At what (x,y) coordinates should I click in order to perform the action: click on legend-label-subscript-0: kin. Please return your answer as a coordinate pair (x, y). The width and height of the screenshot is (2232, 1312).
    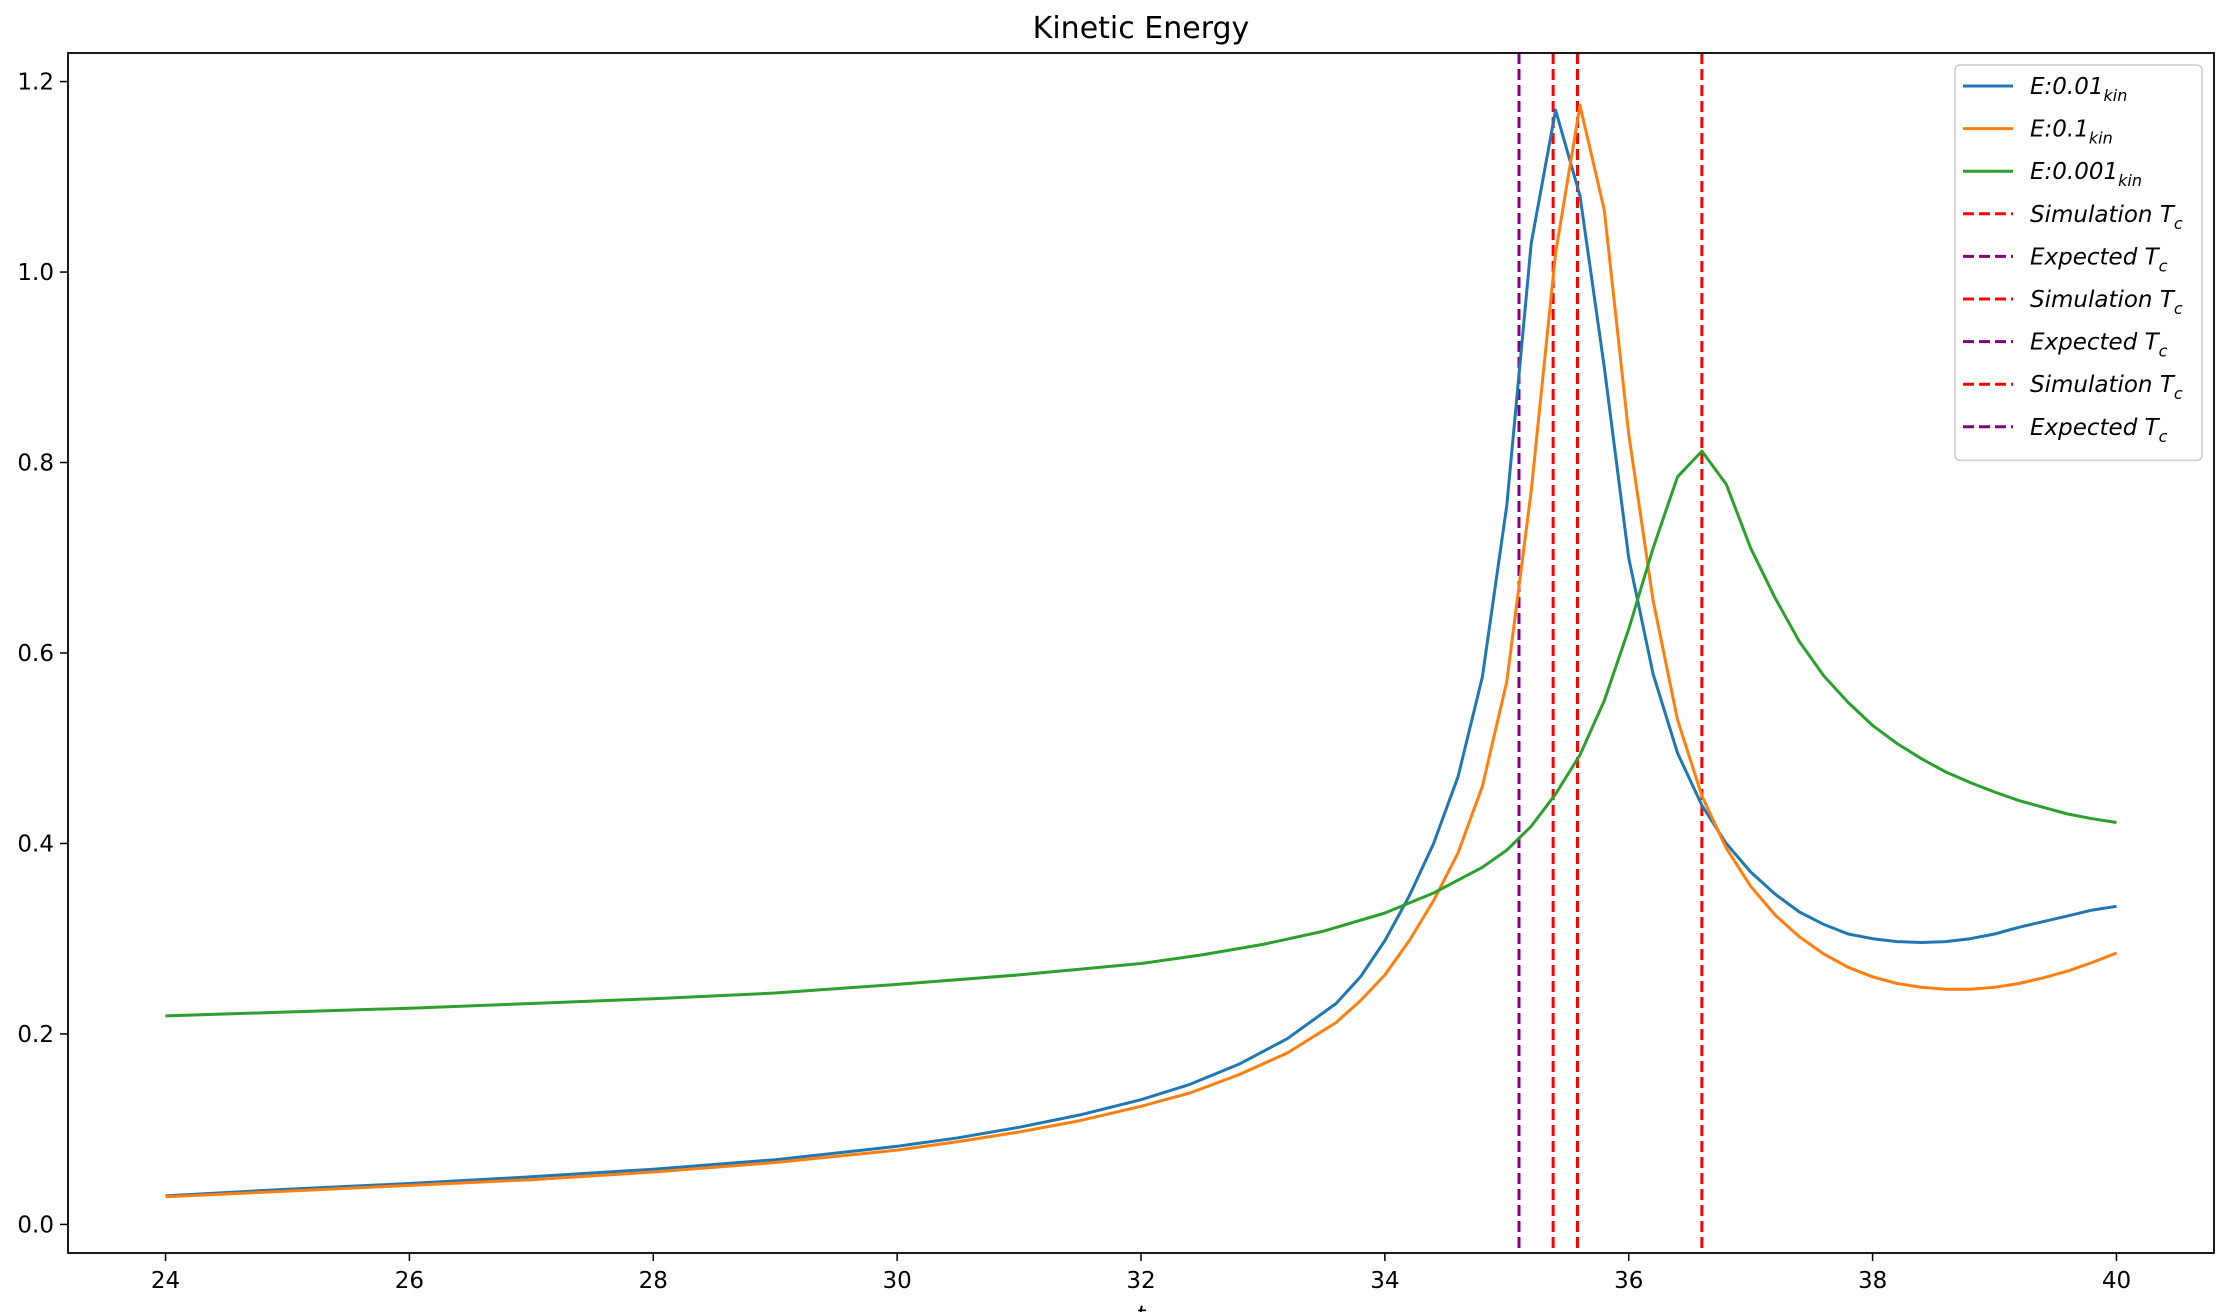
    Looking at the image, I should click on (2116, 95).